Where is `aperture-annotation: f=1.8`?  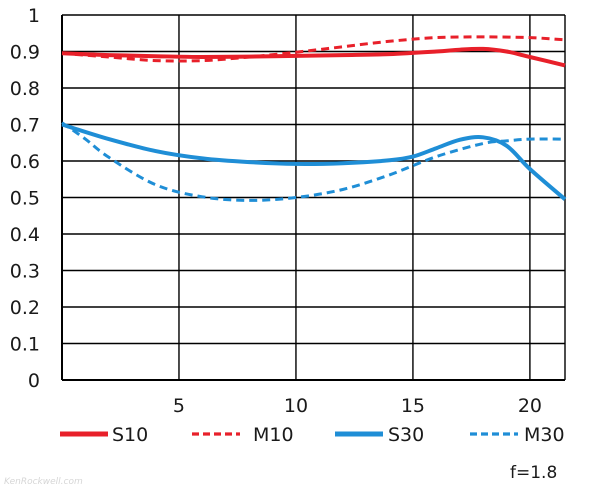
aperture-annotation: f=1.8 is located at coordinates (533, 473).